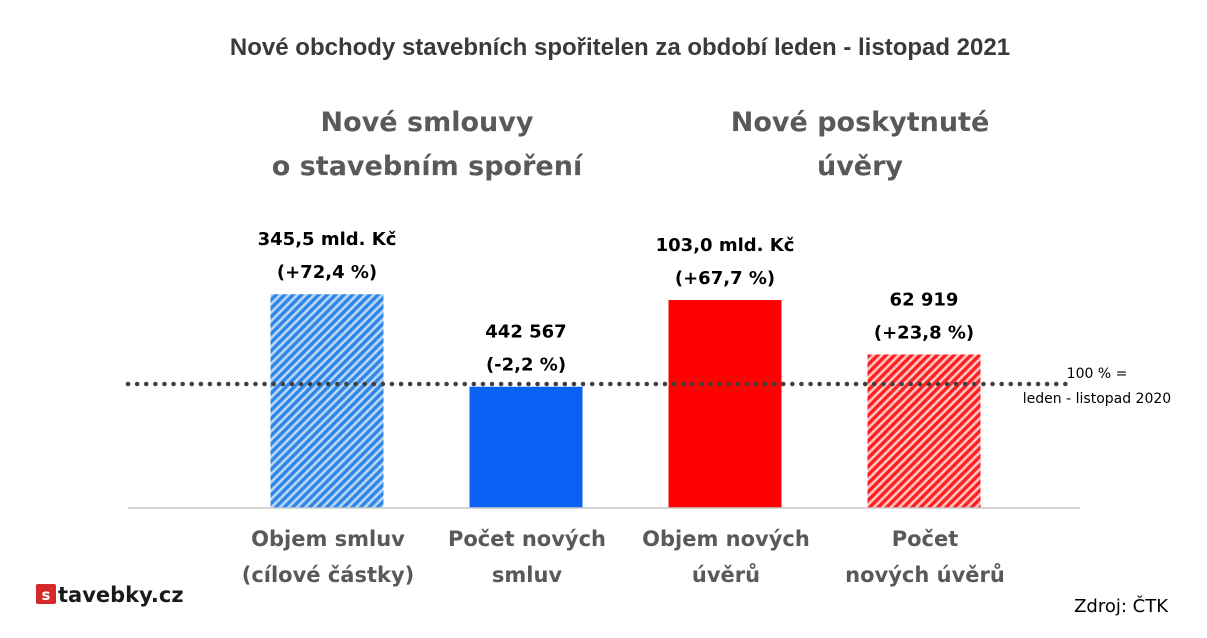  I want to click on bar-2-value-label: 442 567, so click(525, 332).